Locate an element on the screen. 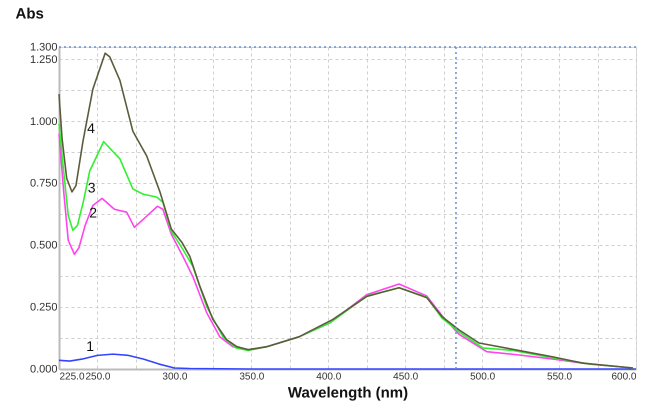 This screenshot has width=656, height=414. x-tick-label: 600.0 is located at coordinates (624, 377).